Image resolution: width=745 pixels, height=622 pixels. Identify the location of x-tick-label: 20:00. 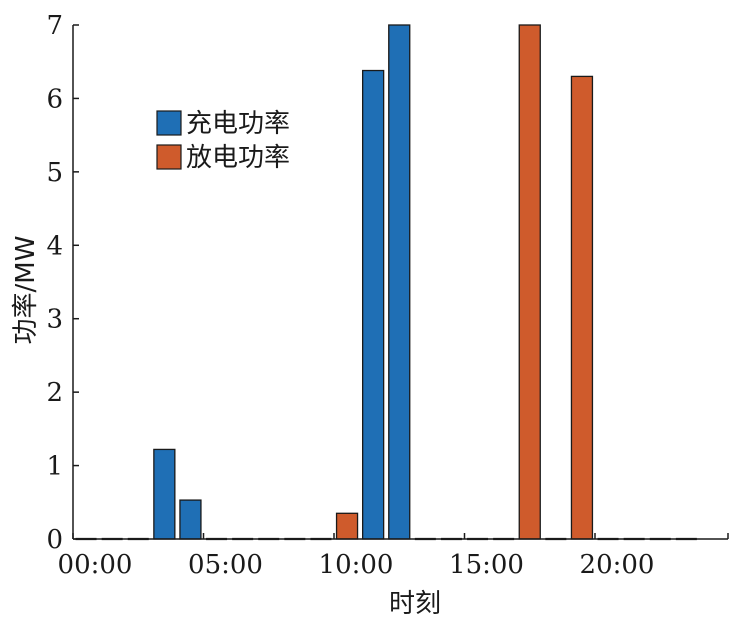
(617, 565).